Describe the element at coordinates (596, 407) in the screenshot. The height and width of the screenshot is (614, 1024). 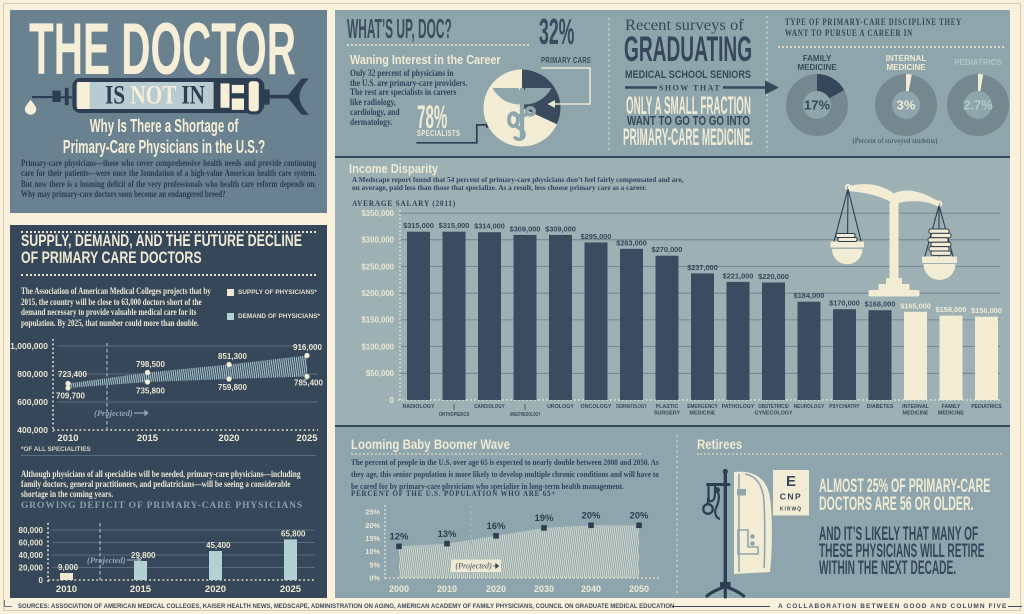
I see `svg-text: ONCOLOGY` at that location.